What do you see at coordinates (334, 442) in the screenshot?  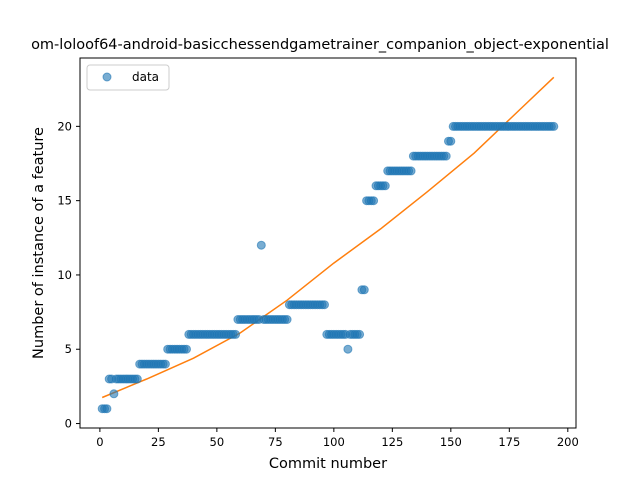 I see `x-tick-label: 100` at bounding box center [334, 442].